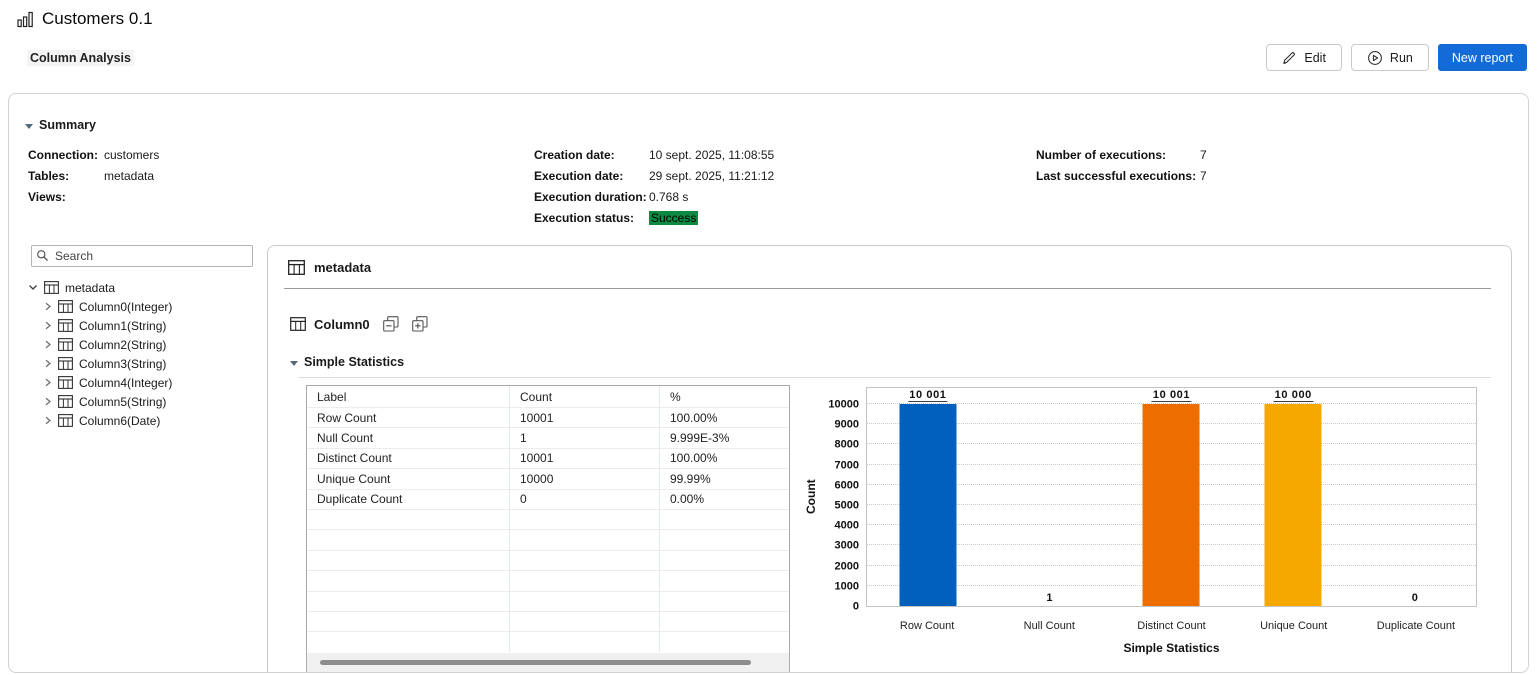 The width and height of the screenshot is (1537, 675). What do you see at coordinates (890, 362) in the screenshot?
I see `simple-statistics-header: Simple Statistics` at bounding box center [890, 362].